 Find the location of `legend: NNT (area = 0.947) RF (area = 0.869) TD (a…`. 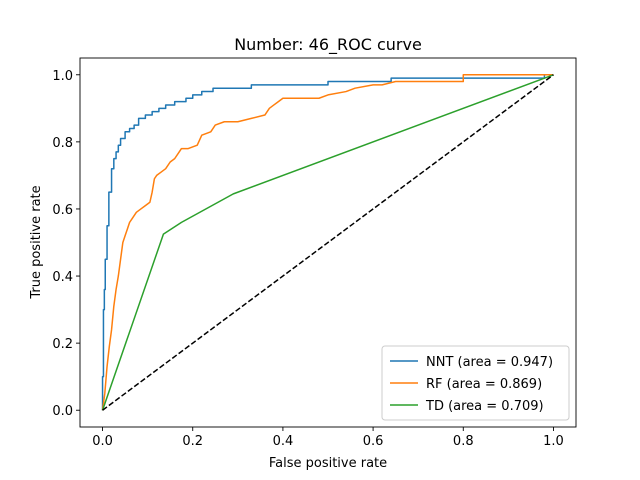

legend: NNT (area = 0.947) RF (area = 0.869) TD (a… is located at coordinates (475, 383).